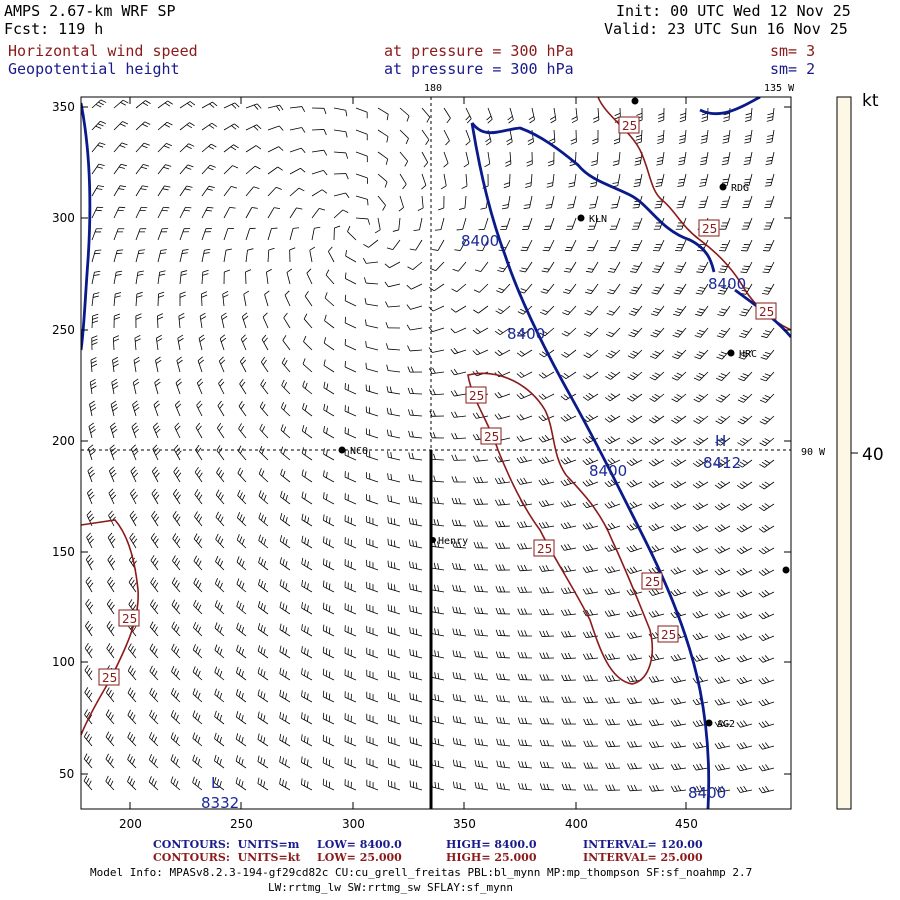 This screenshot has height=900, width=900. What do you see at coordinates (220, 803) in the screenshot?
I see `low-value: 8332` at bounding box center [220, 803].